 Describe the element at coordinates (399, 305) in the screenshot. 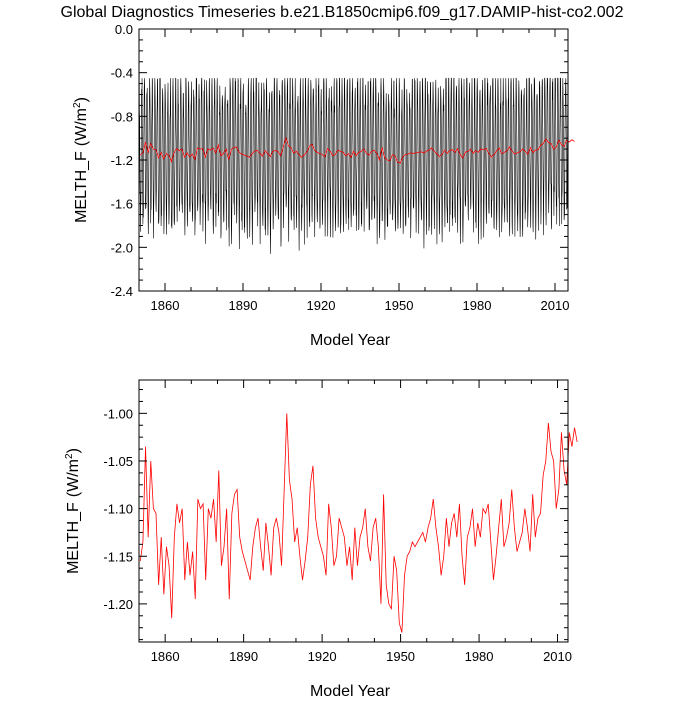

I see `top-x-tick-label-3: 1950` at that location.